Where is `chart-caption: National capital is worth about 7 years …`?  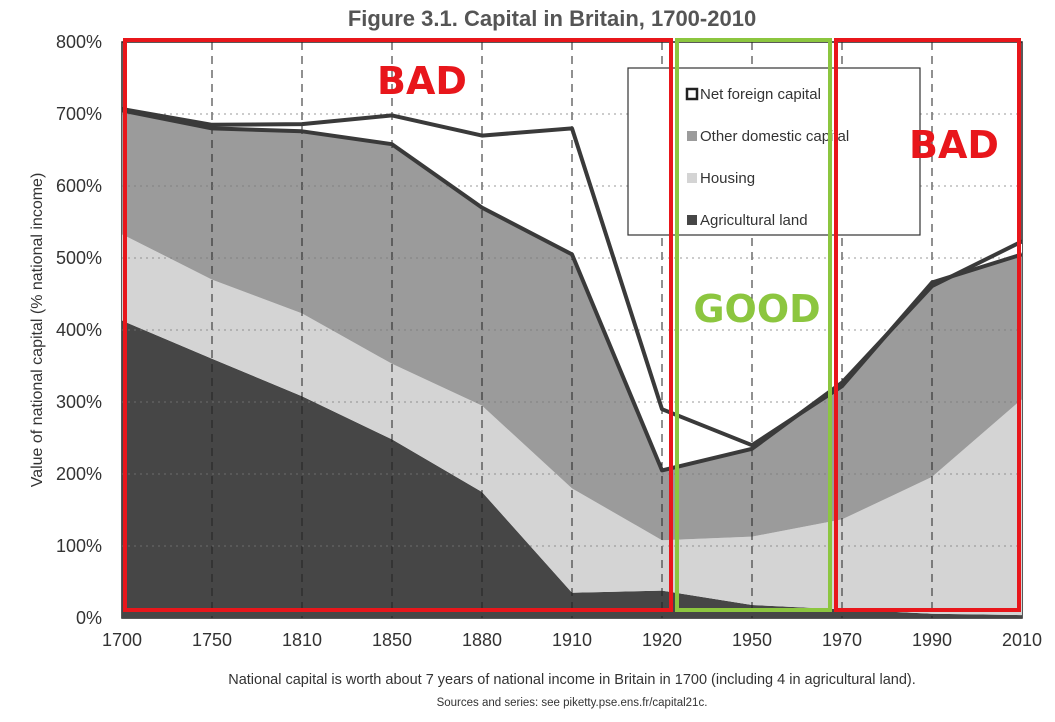
chart-caption: National capital is worth about 7 years … is located at coordinates (572, 680).